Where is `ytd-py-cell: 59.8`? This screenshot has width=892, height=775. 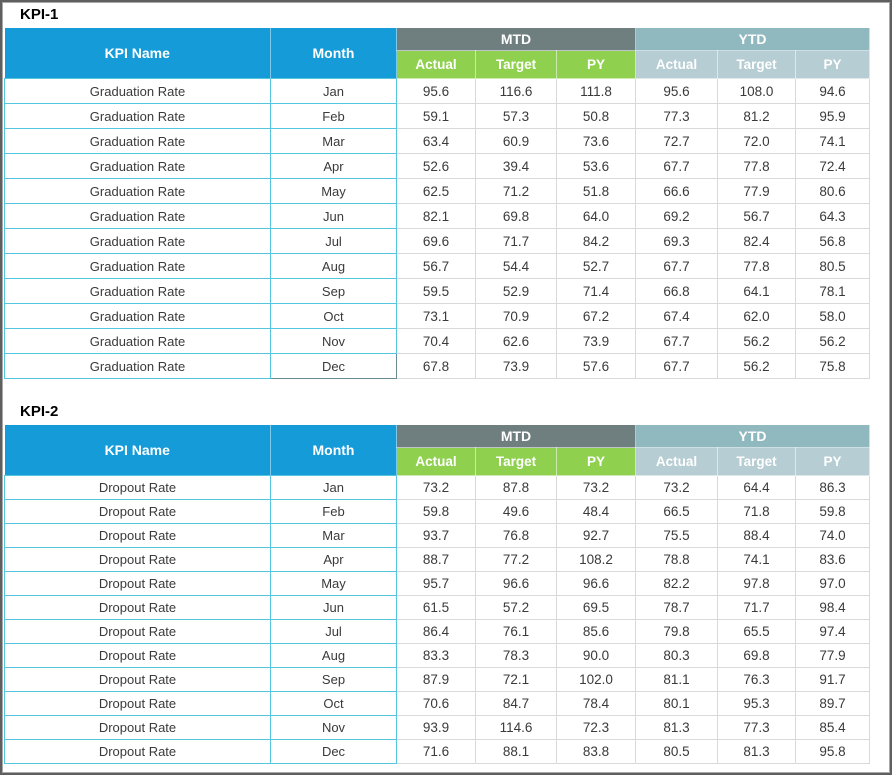
ytd-py-cell: 59.8 is located at coordinates (833, 511).